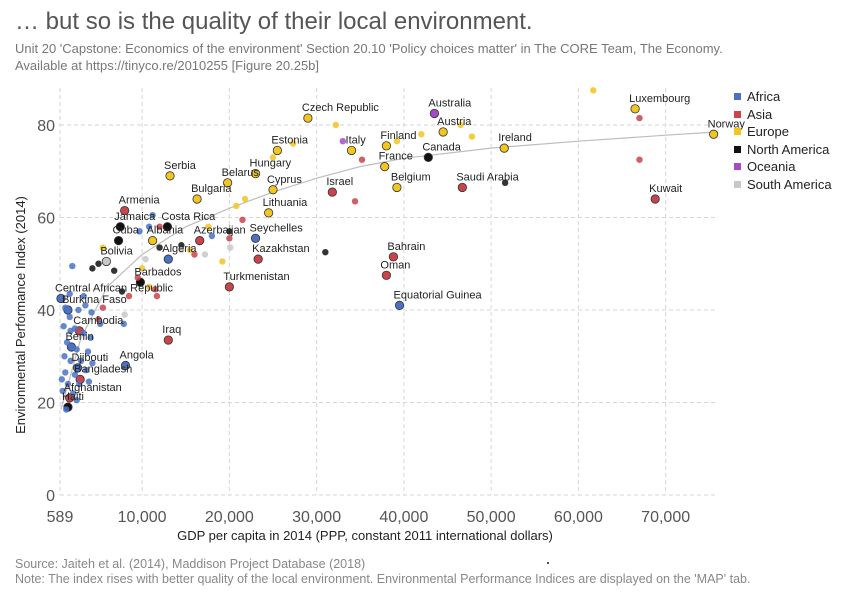 The height and width of the screenshot is (600, 850). Describe the element at coordinates (783, 97) in the screenshot. I see `legend-item: Africa` at that location.